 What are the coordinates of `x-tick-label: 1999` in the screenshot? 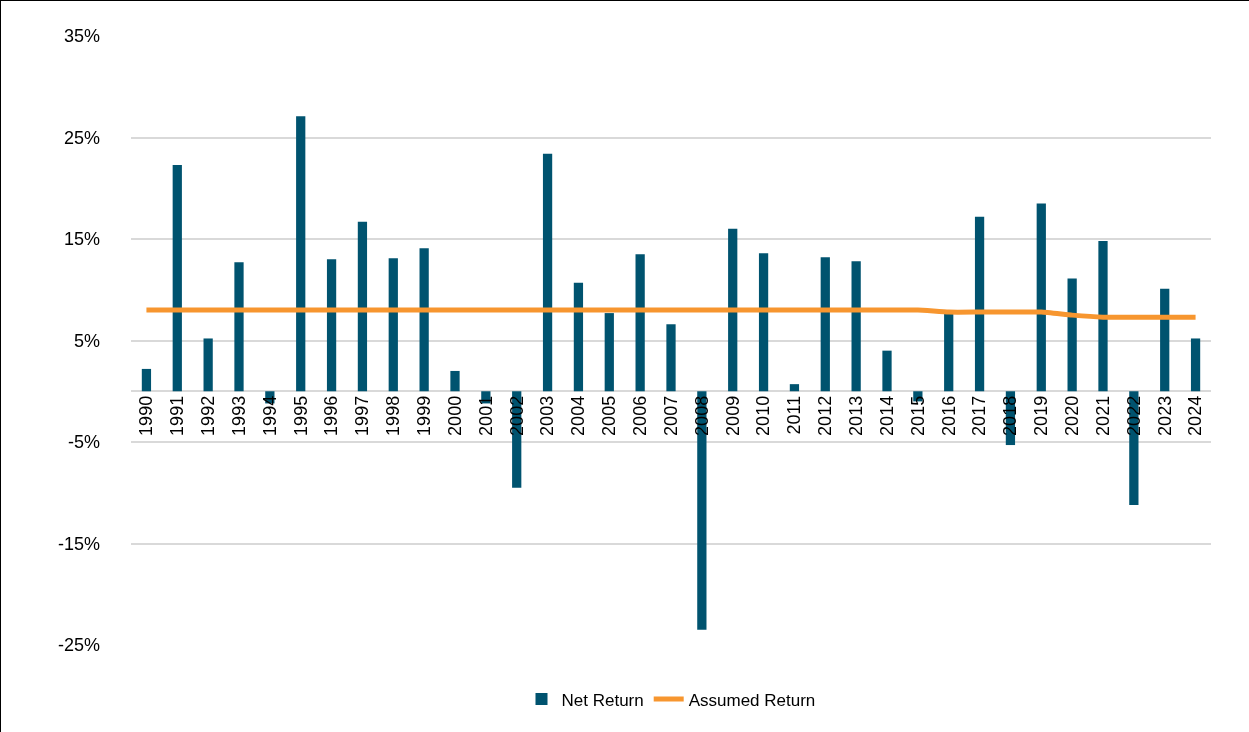 It's located at (423, 415).